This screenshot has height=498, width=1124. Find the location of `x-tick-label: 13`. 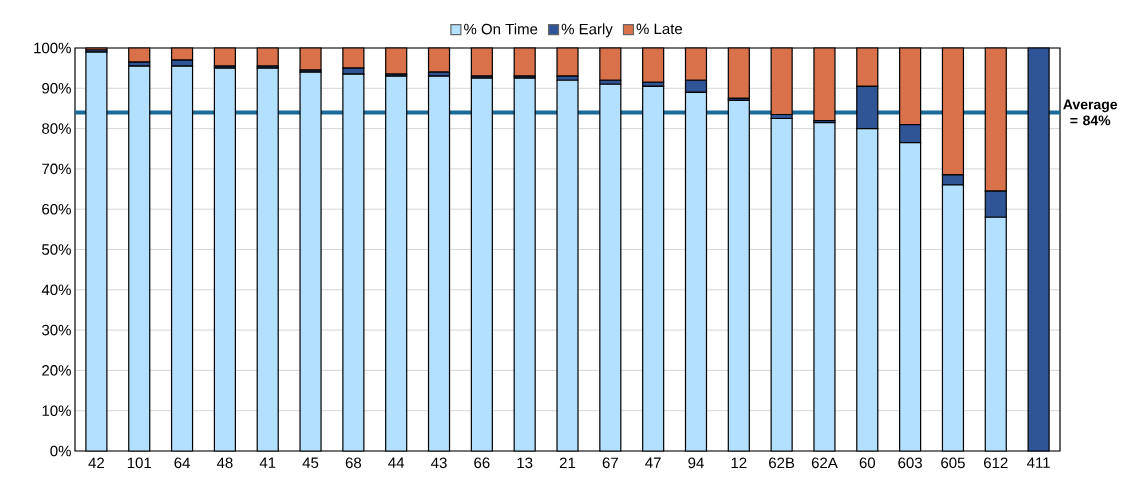

x-tick-label: 13 is located at coordinates (525, 463).